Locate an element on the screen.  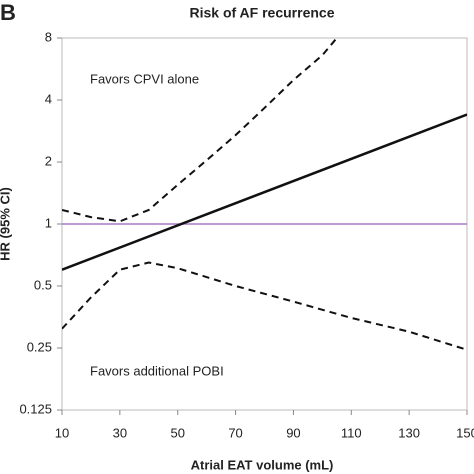
y-axis-label: HR (95% CI) is located at coordinates (6, 224).